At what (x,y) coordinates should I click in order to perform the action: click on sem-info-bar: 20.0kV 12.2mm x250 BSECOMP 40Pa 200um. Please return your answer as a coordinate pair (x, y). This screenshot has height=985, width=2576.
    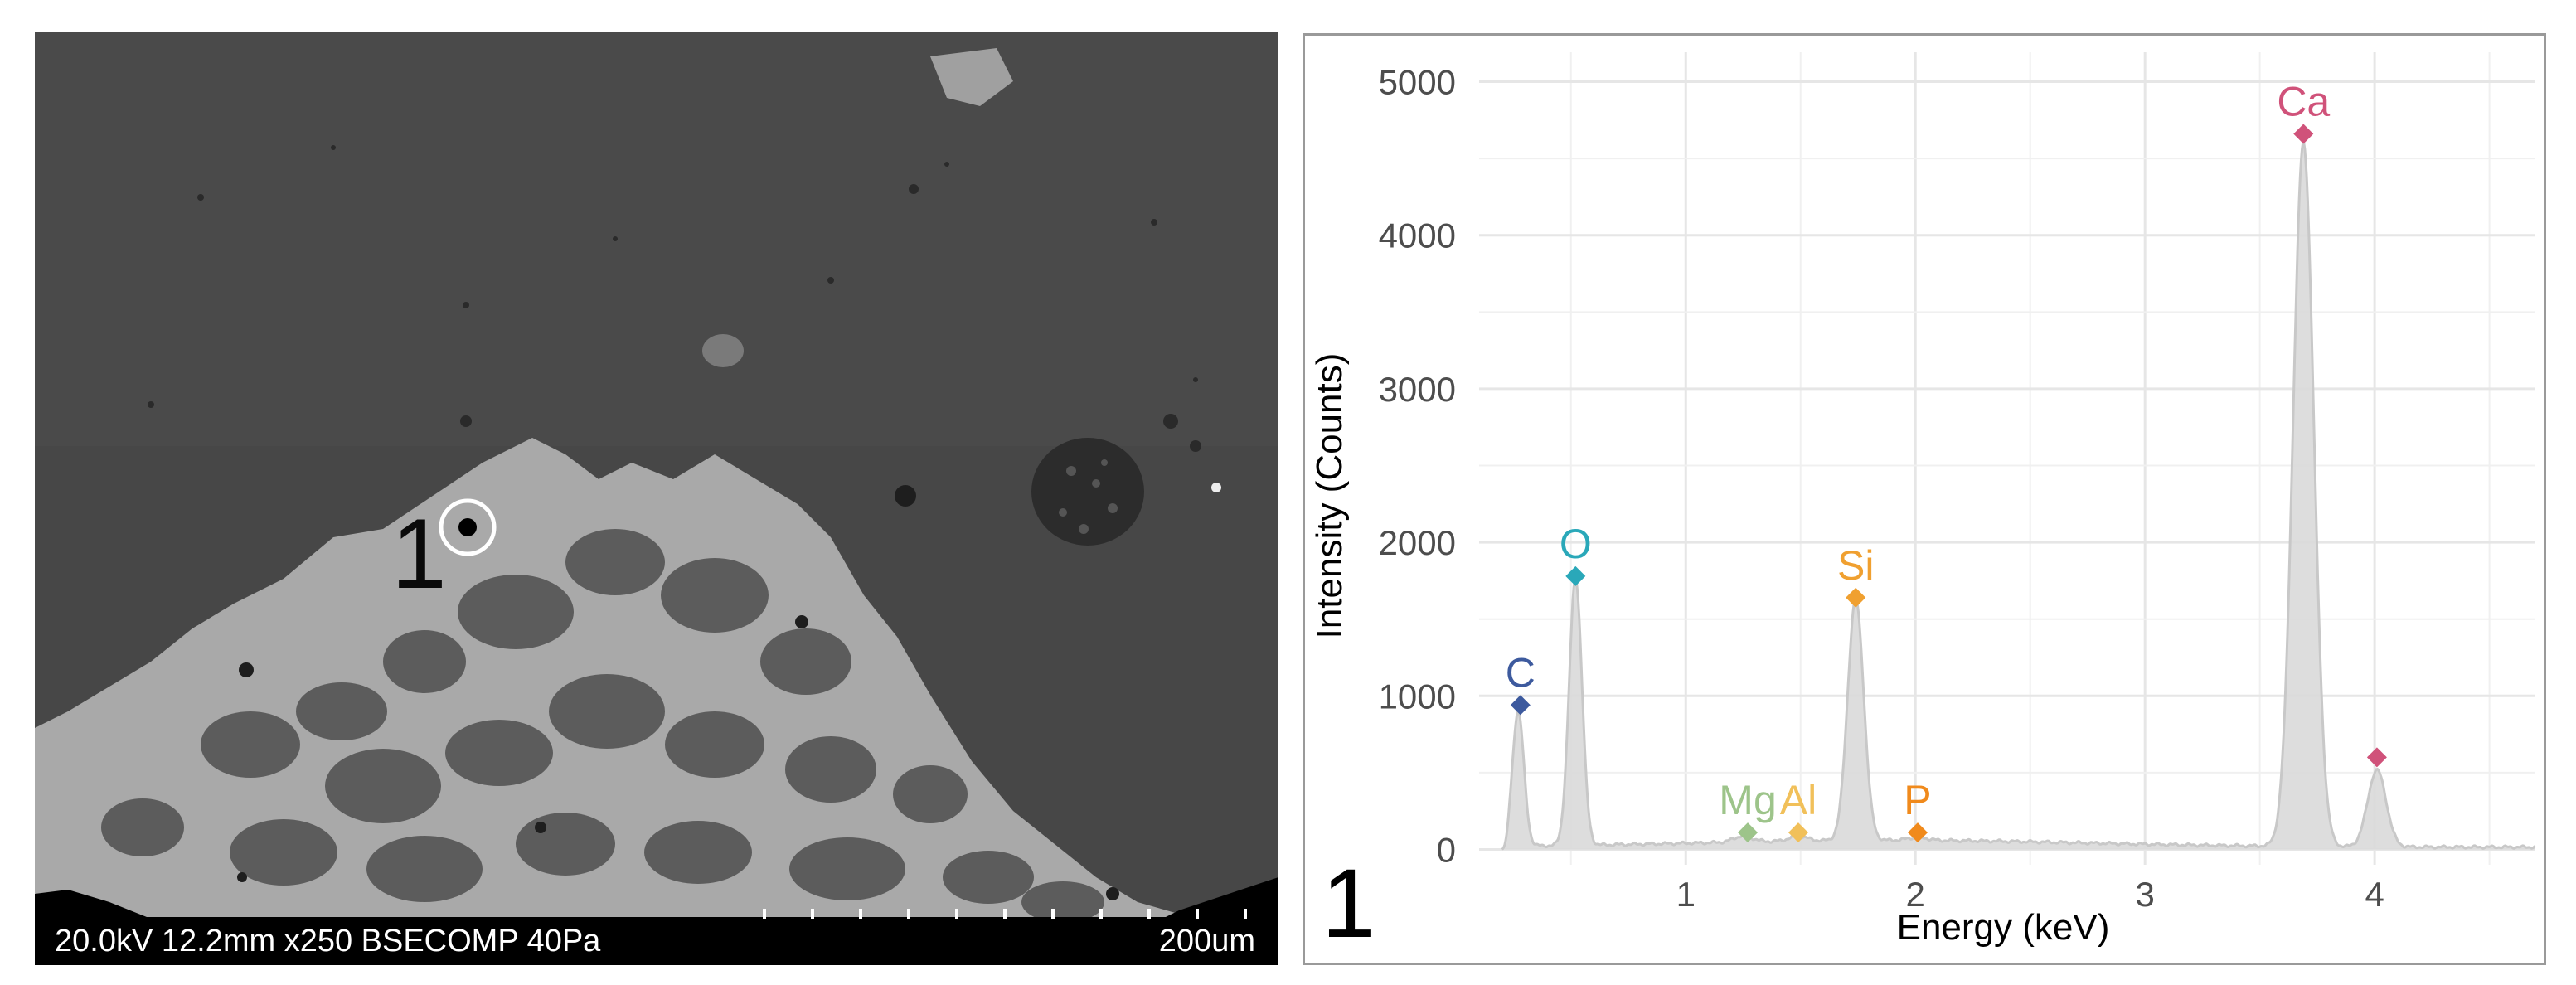
    Looking at the image, I should click on (656, 937).